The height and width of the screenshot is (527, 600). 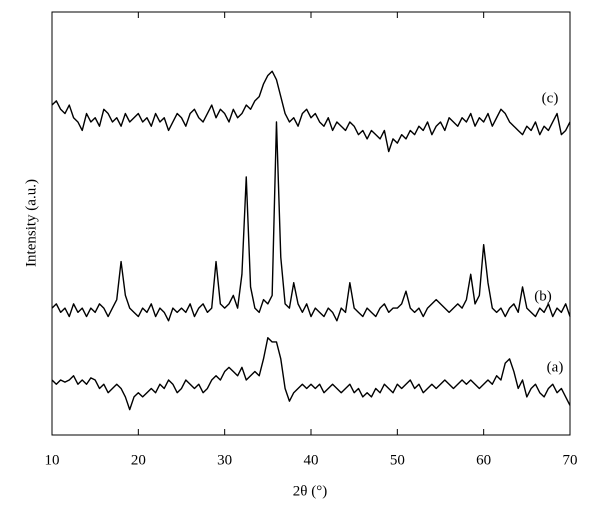 I want to click on x-tick-label: 10, so click(x=52, y=460).